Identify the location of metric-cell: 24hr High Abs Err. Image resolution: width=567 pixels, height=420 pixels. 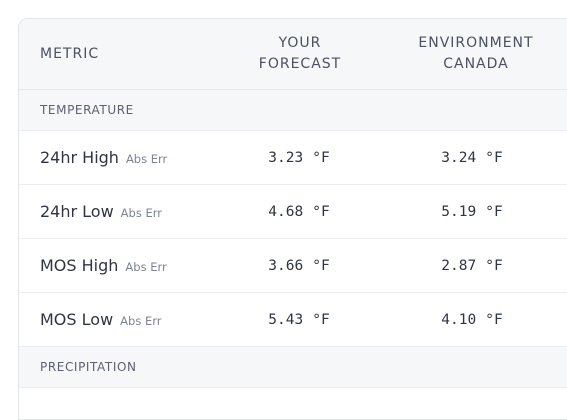
(129, 157).